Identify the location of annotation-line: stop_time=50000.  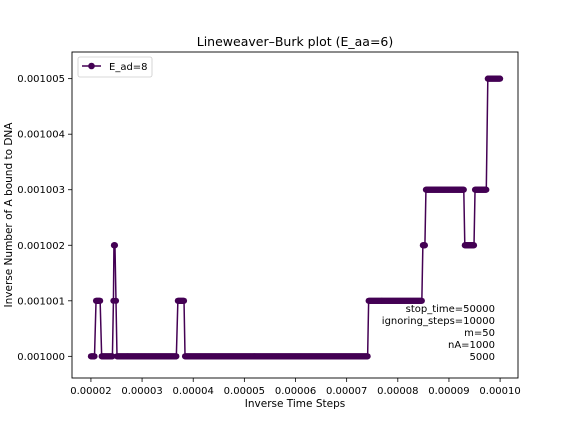
(450, 309).